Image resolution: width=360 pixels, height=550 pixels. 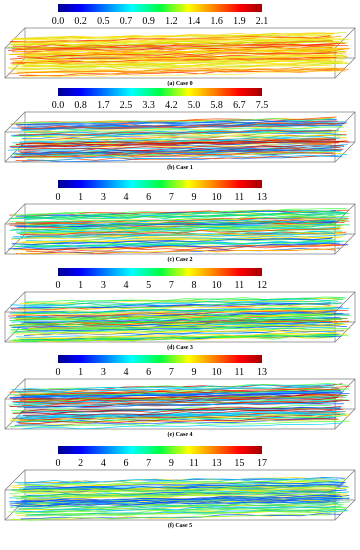 I want to click on colorbar-tick-label: 0.0, so click(x=58, y=21).